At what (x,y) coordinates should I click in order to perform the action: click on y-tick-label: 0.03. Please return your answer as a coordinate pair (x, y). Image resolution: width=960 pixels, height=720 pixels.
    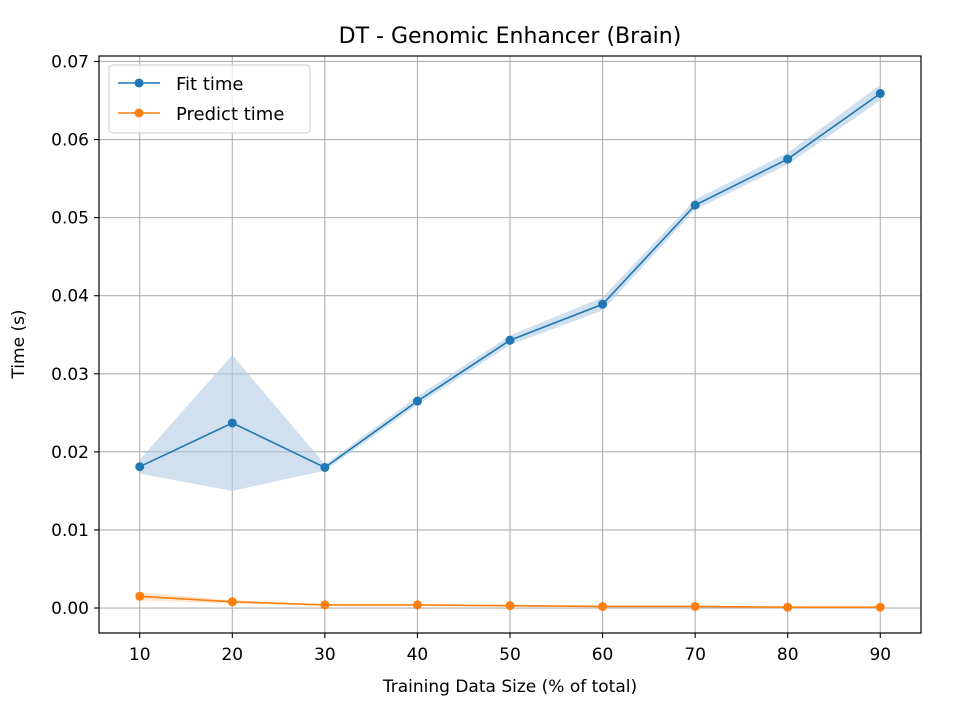
    Looking at the image, I should click on (70, 375).